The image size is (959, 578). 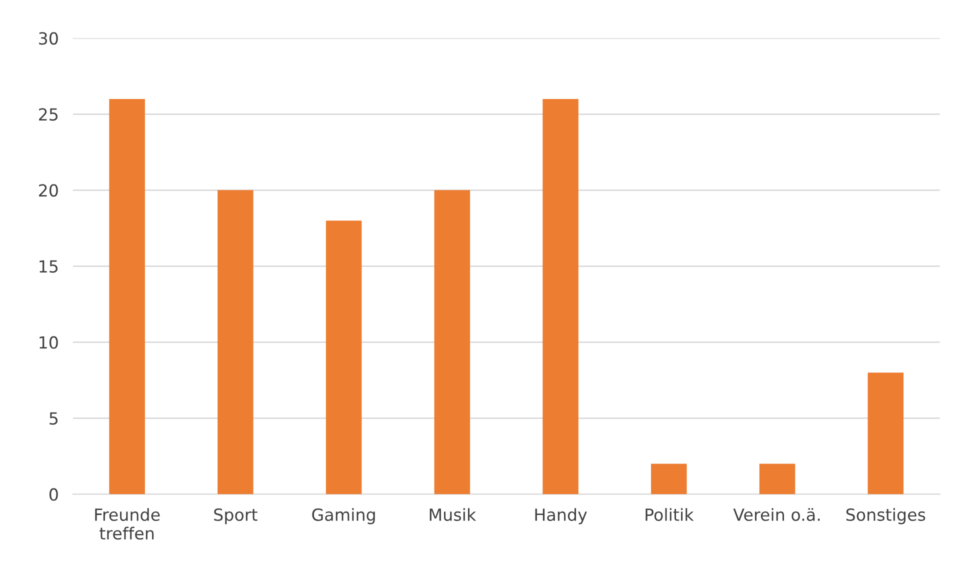 I want to click on x-tick-label: Handy, so click(x=561, y=516).